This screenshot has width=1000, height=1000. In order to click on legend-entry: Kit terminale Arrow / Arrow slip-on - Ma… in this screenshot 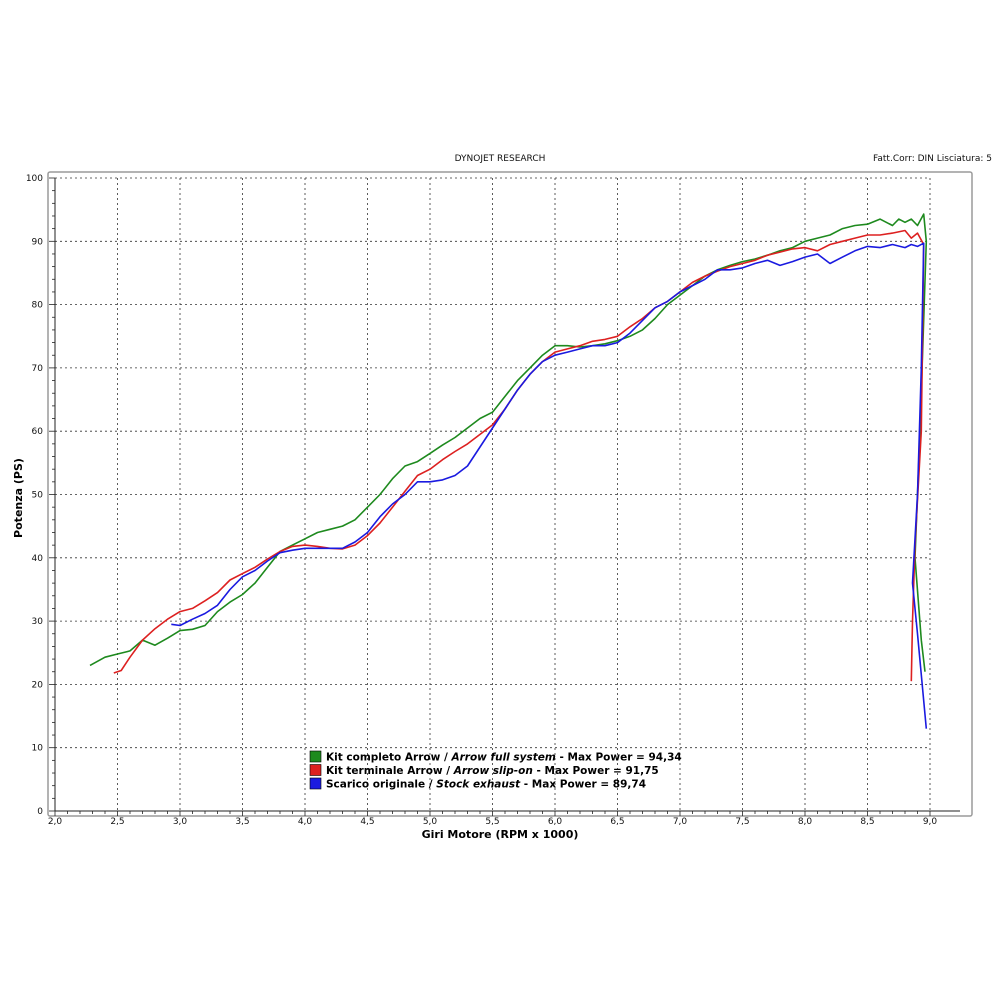, I will do `click(492, 771)`.